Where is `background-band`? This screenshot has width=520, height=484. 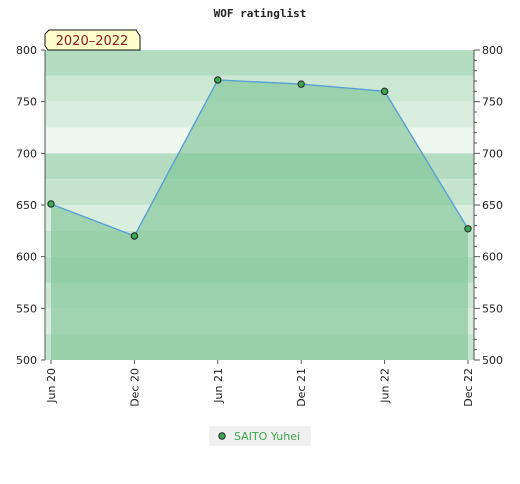
background-band is located at coordinates (259, 63).